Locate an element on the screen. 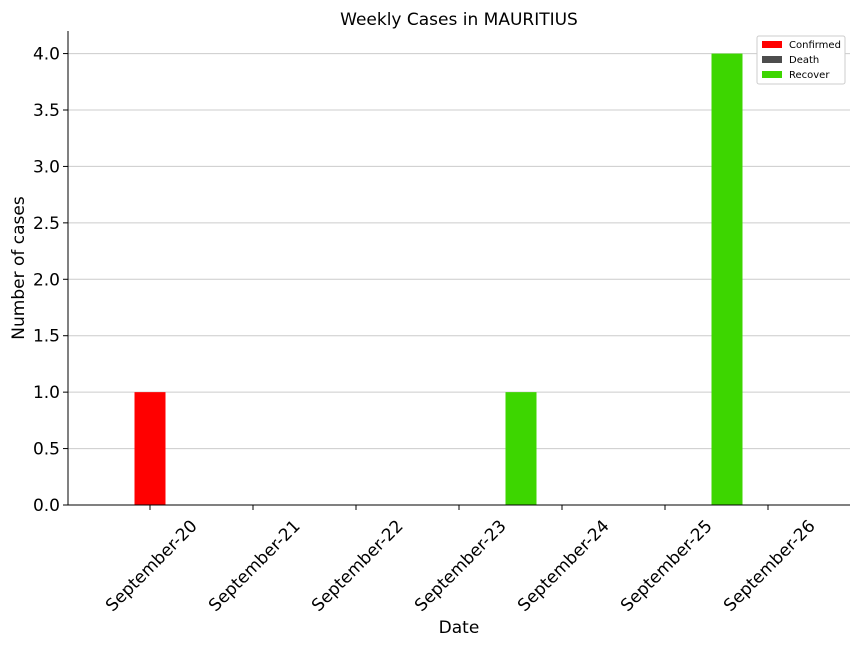  legend: Confirmed Death Recover is located at coordinates (801, 60).